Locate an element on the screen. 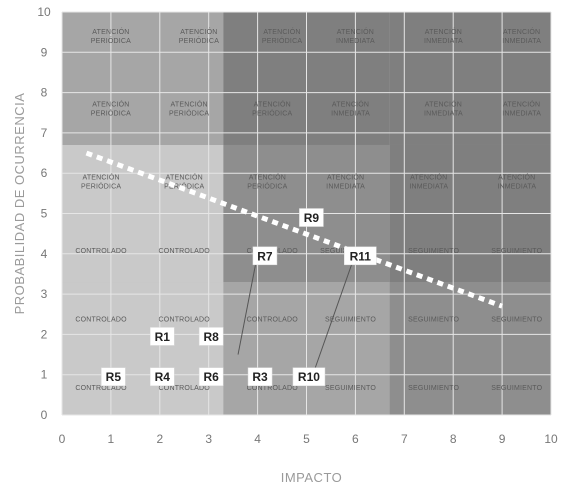  x-tick-label: 5 is located at coordinates (306, 439).